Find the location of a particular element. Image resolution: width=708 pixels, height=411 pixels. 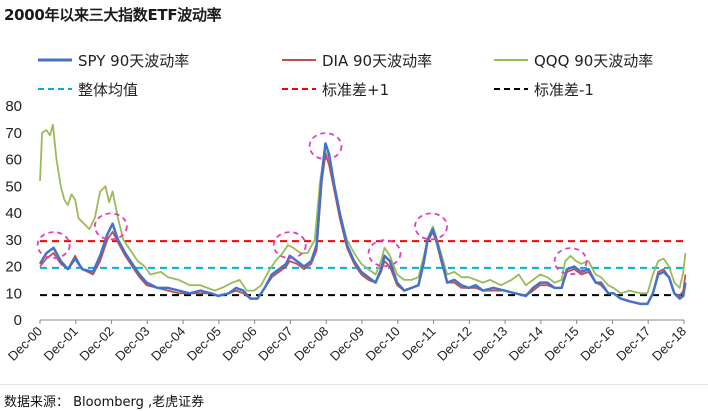

source-note: 数据来源： Bloomberg ,老虎证券 is located at coordinates (104, 402).